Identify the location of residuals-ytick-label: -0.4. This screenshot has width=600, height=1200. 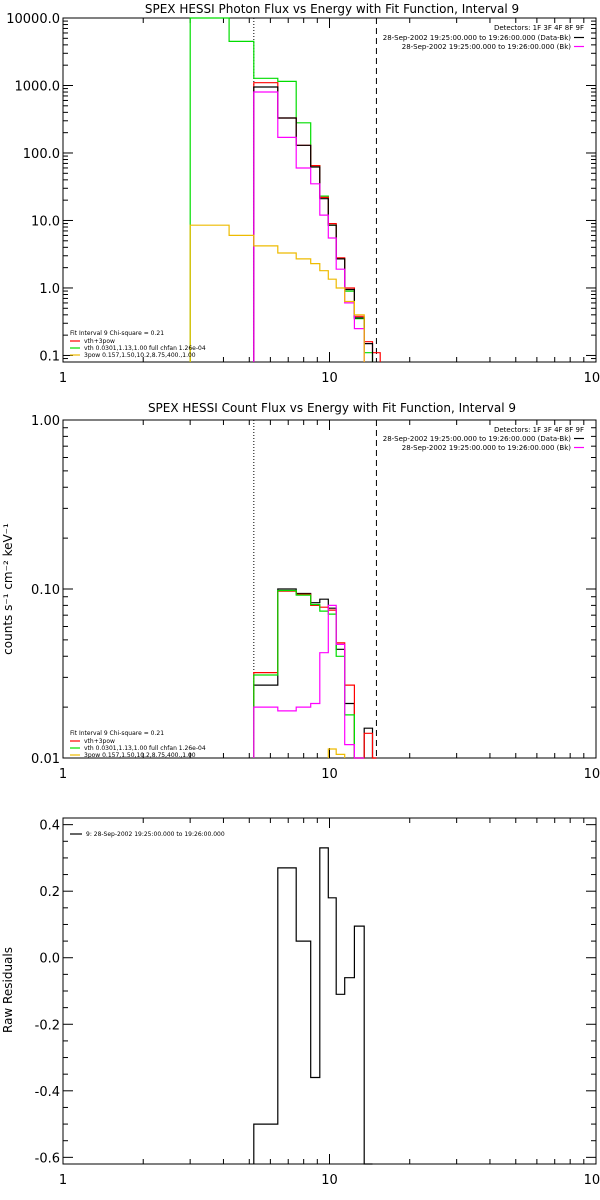
(47, 1092).